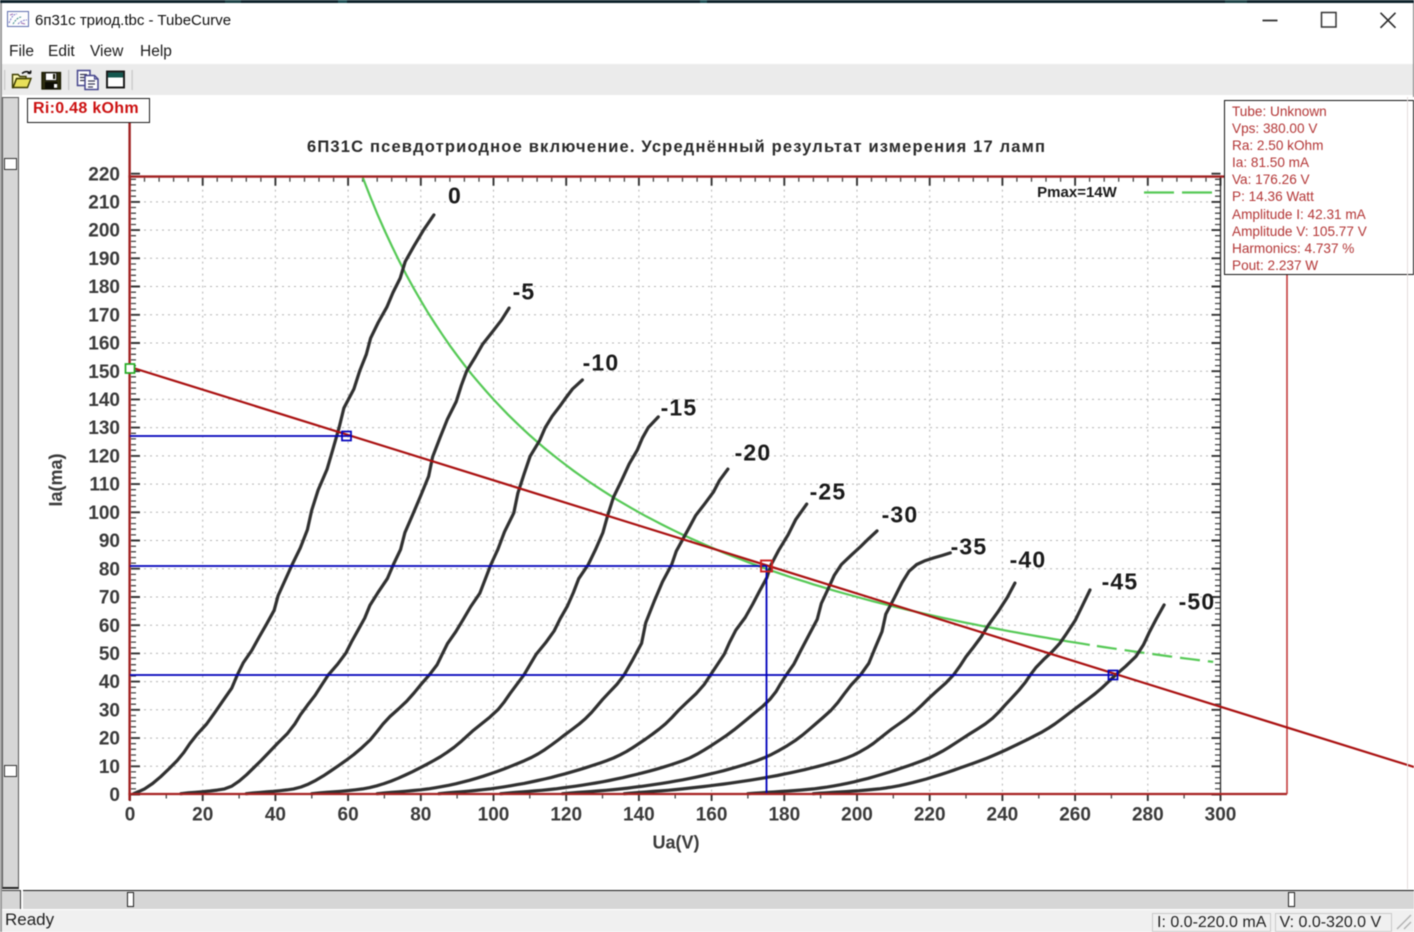 The height and width of the screenshot is (932, 1414). What do you see at coordinates (1148, 815) in the screenshot?
I see `svg-text: 280` at bounding box center [1148, 815].